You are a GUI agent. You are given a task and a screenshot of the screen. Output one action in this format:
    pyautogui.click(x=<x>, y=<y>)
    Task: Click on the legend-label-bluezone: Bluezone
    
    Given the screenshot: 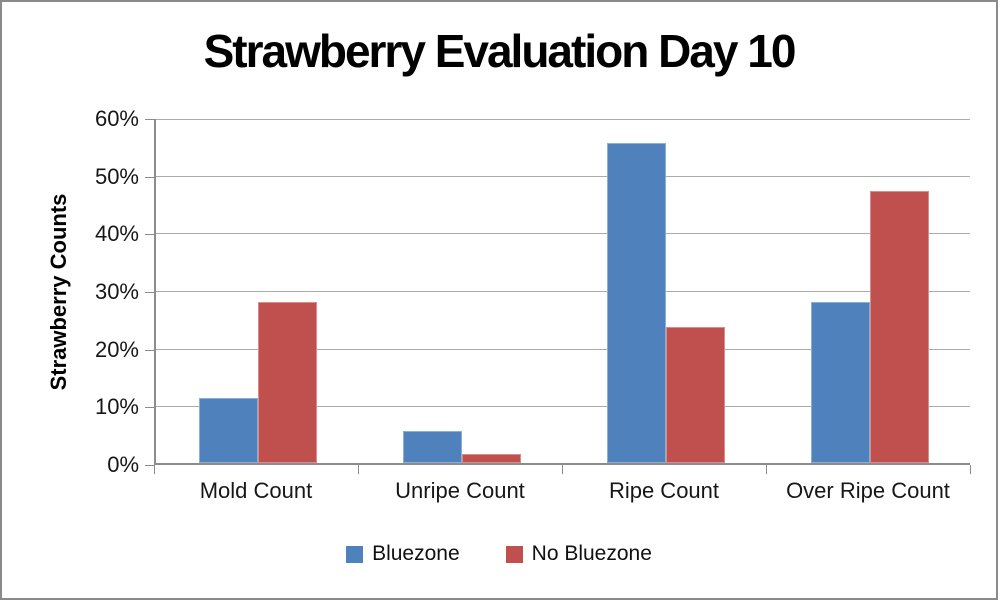 What is the action you would take?
    pyautogui.click(x=416, y=553)
    